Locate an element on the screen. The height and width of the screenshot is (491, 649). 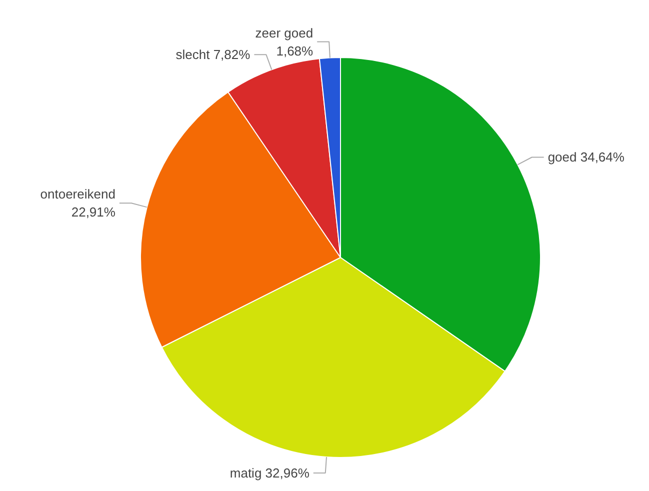
slice-label: zeer goed is located at coordinates (284, 32).